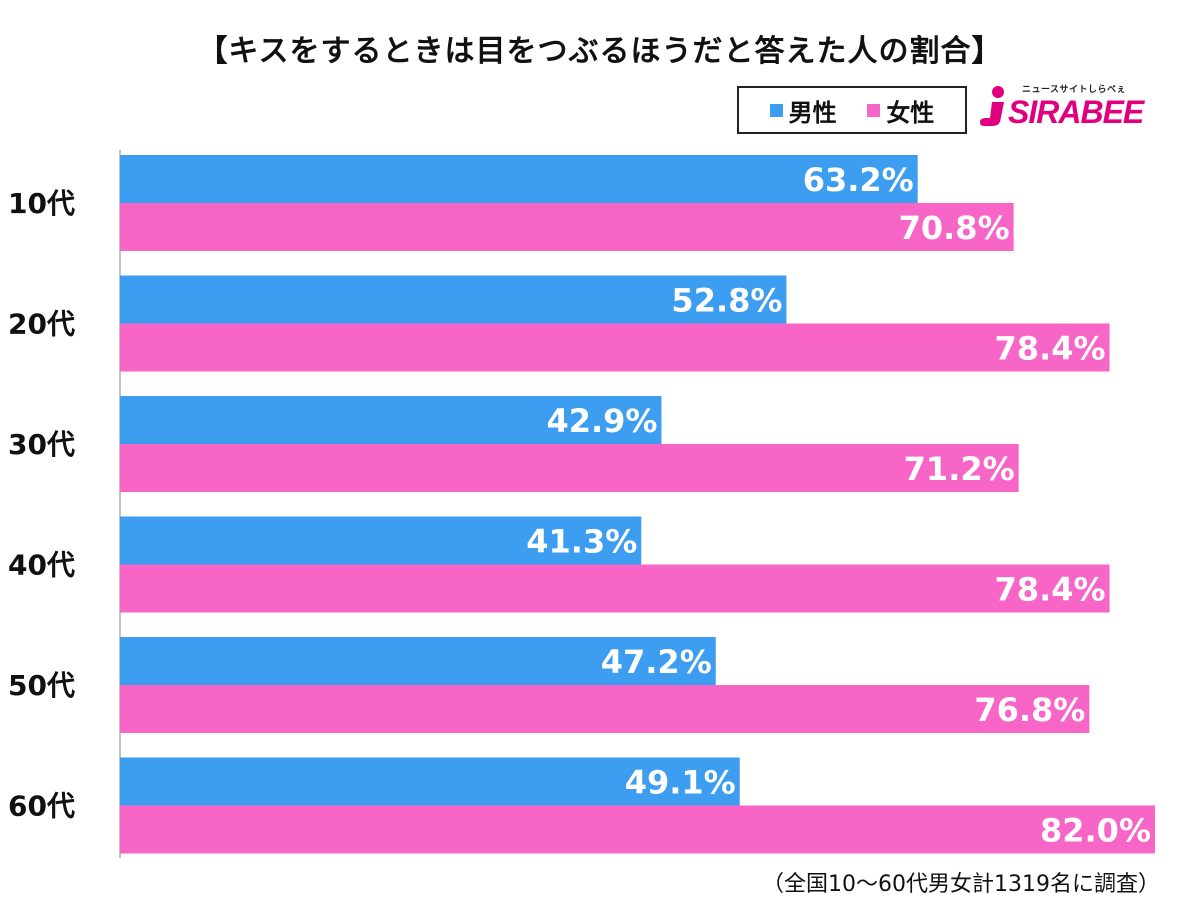 The image size is (1200, 904). Describe the element at coordinates (1076, 112) in the screenshot. I see `logo-text: SIRABEE` at that location.